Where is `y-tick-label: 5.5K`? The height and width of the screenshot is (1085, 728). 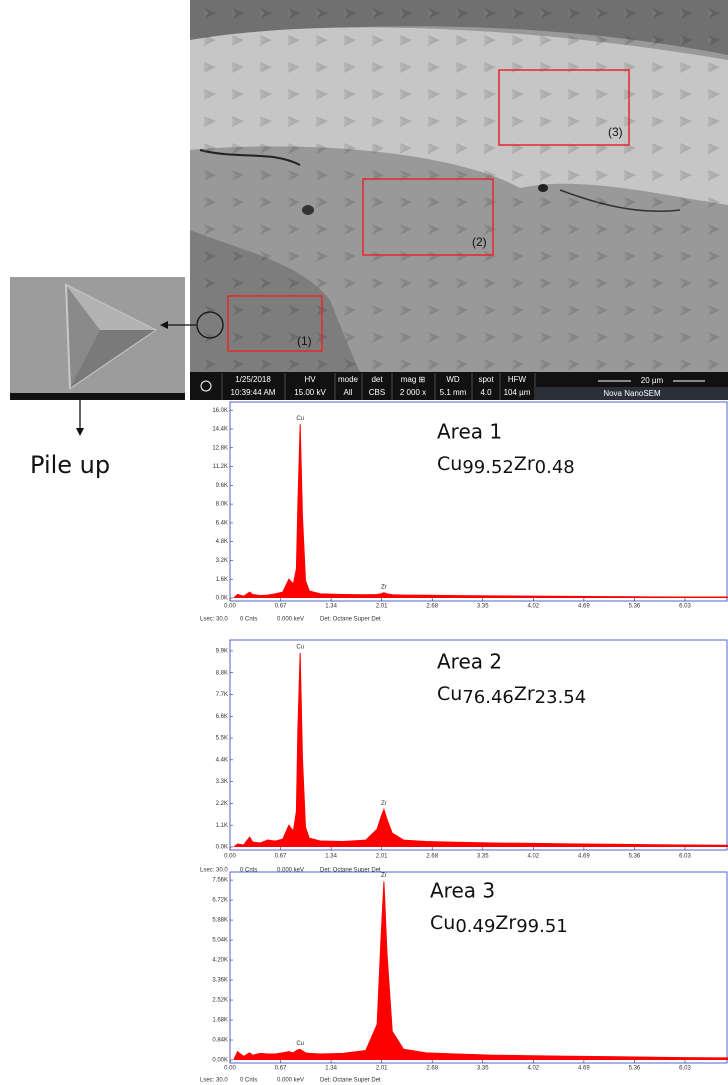 y-tick-label: 5.5K is located at coordinates (222, 739).